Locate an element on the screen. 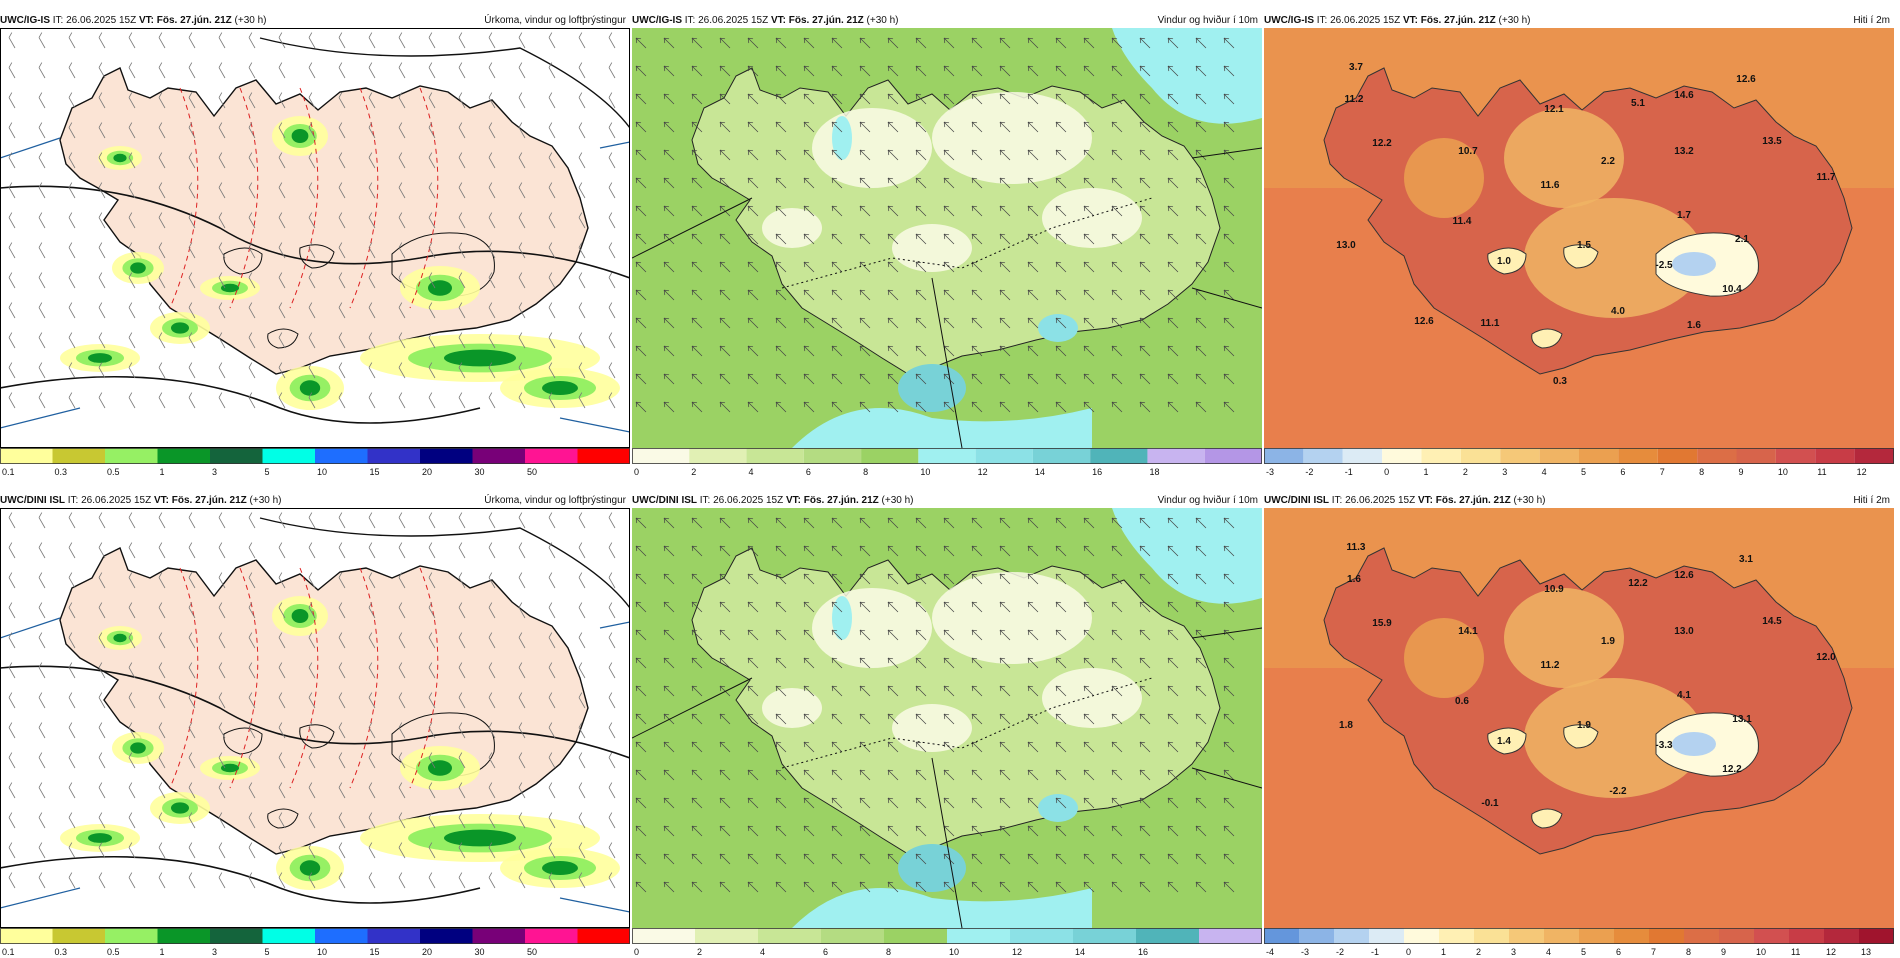 The width and height of the screenshot is (1900, 958). terrain-zone is located at coordinates (1564, 158).